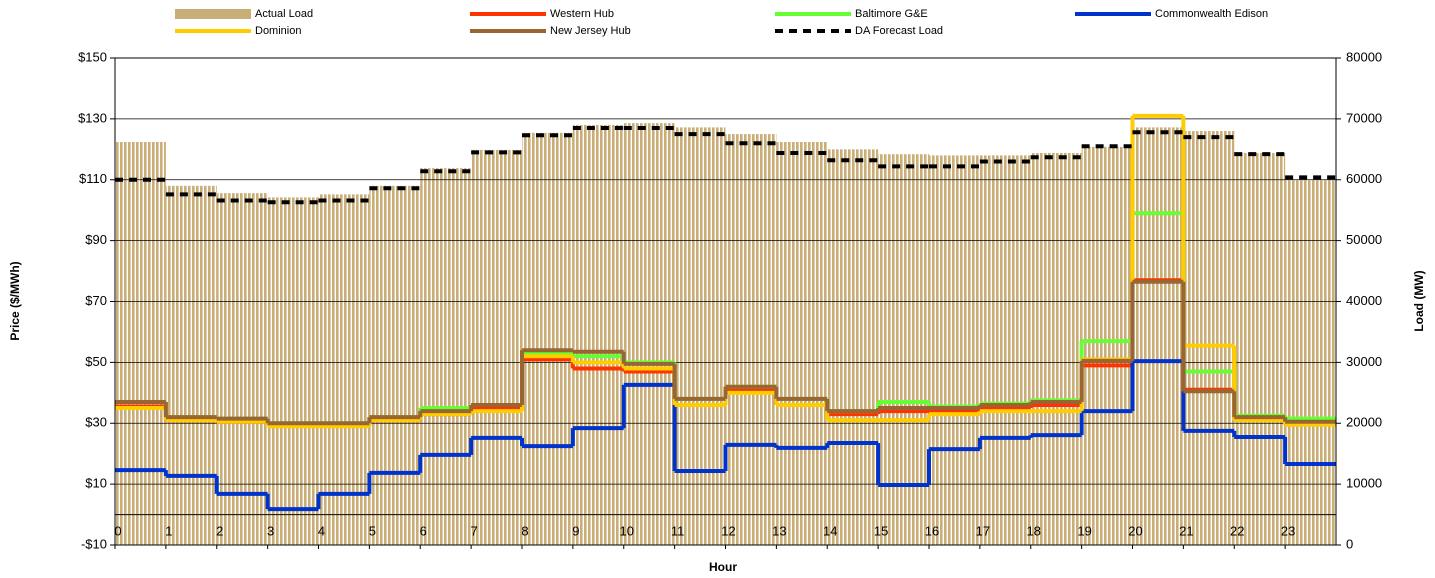  I want to click on x-axis-title: Hour, so click(723, 567).